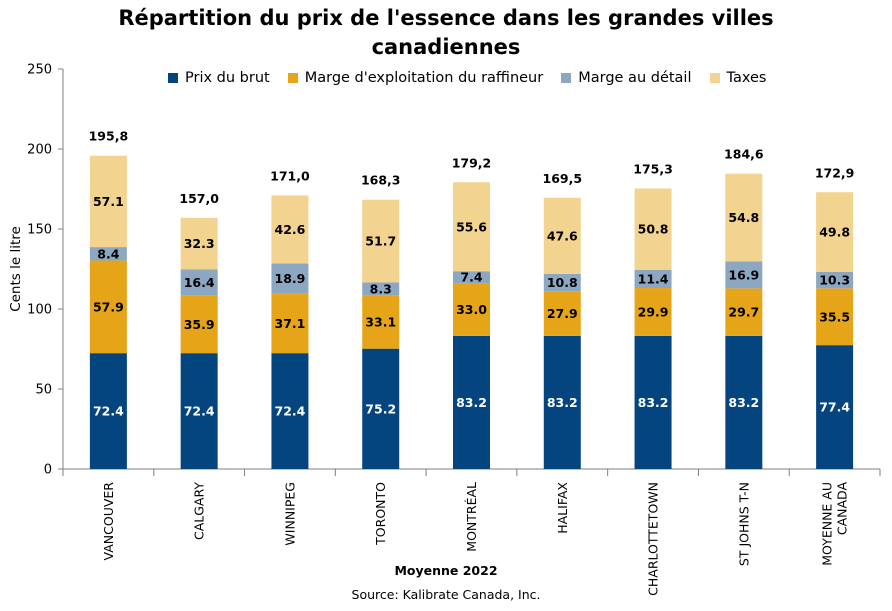  What do you see at coordinates (827, 524) in the screenshot?
I see `x-category-label-line: MOYENNE AU` at bounding box center [827, 524].